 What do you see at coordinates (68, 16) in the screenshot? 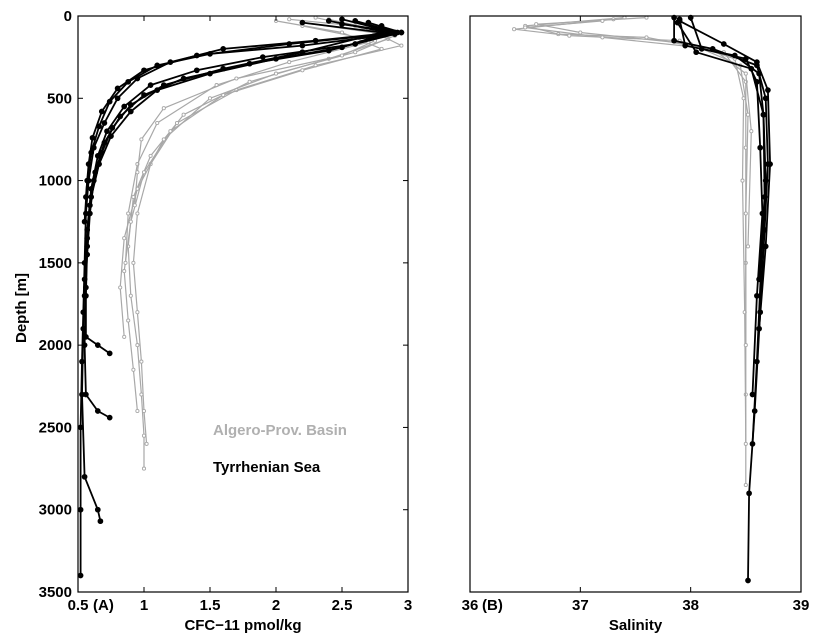
I see `y-tick-label: 0` at bounding box center [68, 16].